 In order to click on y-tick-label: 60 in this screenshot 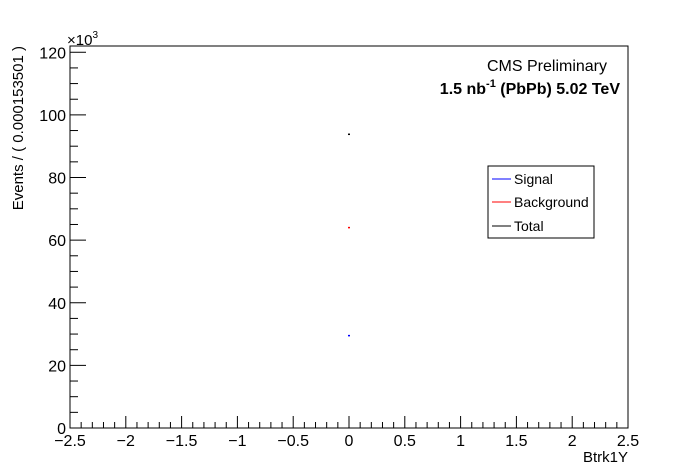, I will do `click(57, 241)`.